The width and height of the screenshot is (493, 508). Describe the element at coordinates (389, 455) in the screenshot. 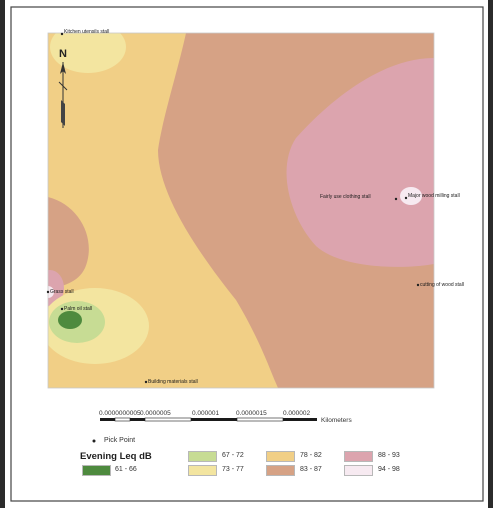

I see `legend-range-88-93: 88 - 93` at that location.